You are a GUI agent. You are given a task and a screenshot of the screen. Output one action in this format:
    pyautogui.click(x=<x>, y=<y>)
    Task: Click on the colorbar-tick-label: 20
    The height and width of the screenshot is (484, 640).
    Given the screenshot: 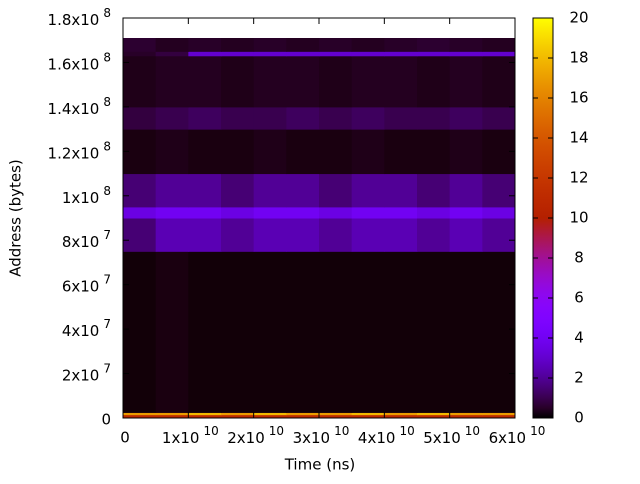 What is the action you would take?
    pyautogui.click(x=578, y=18)
    